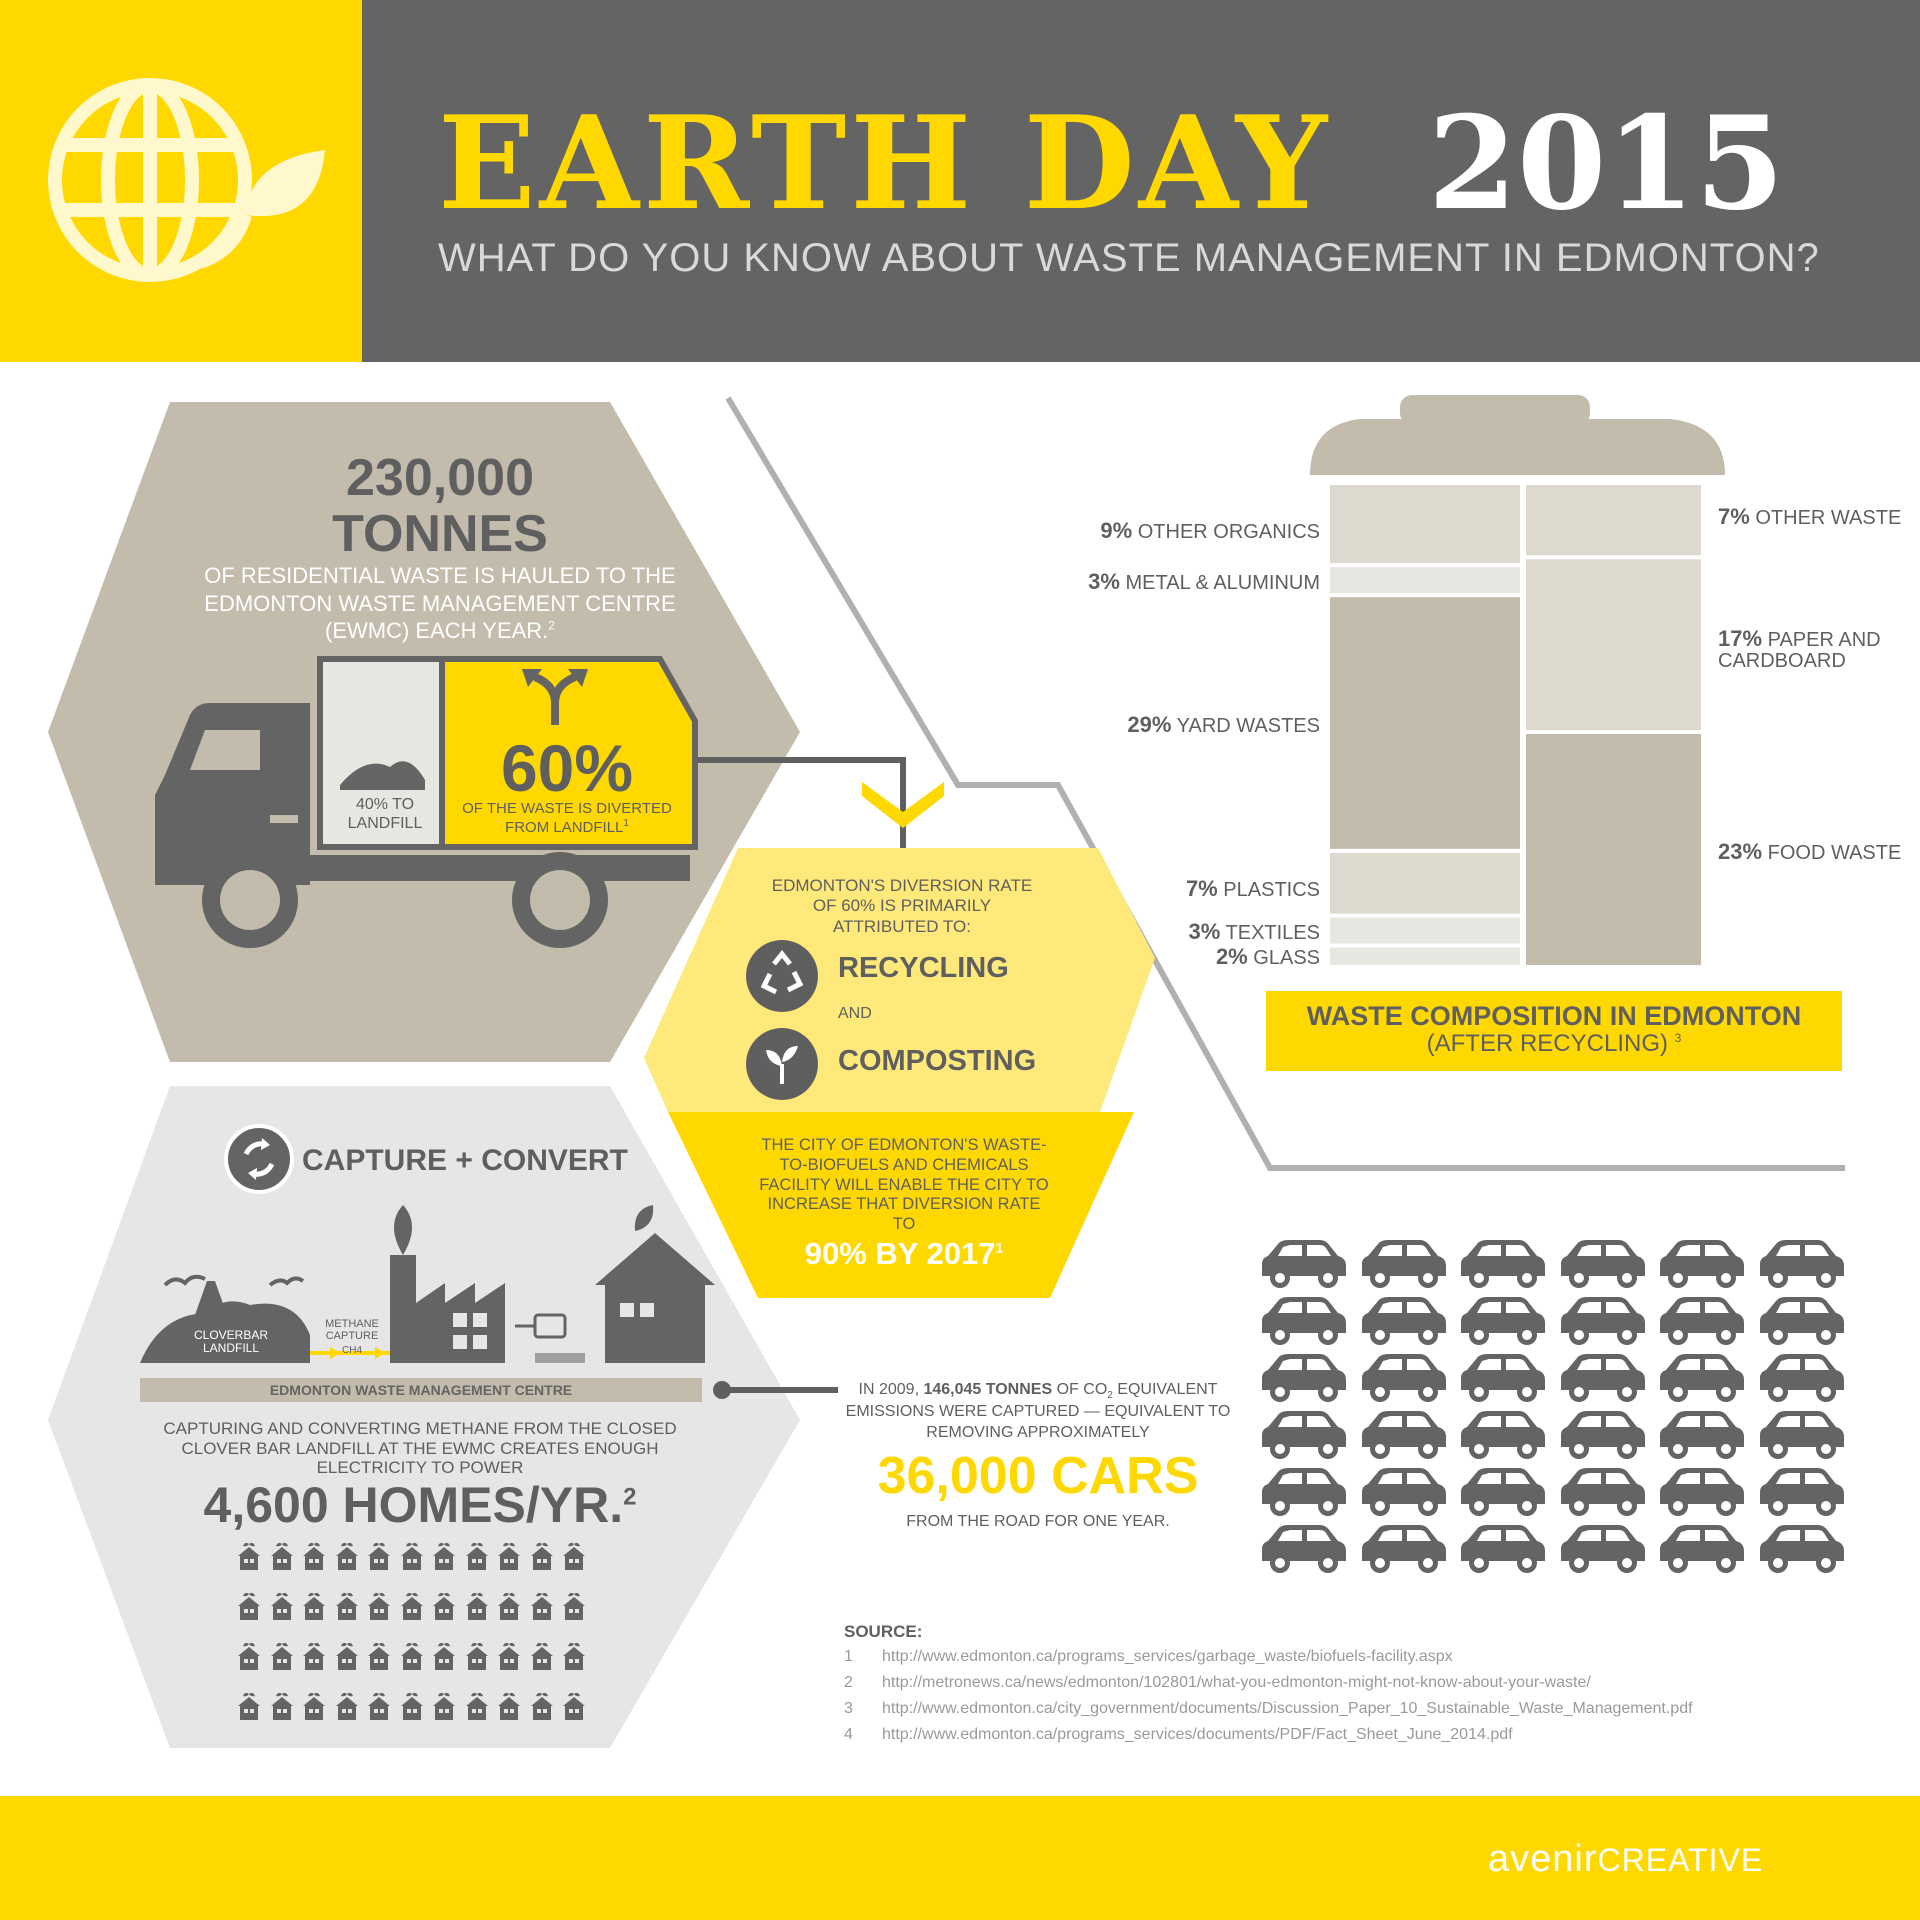  I want to click on landfill-mound-icon, so click(225, 1332).